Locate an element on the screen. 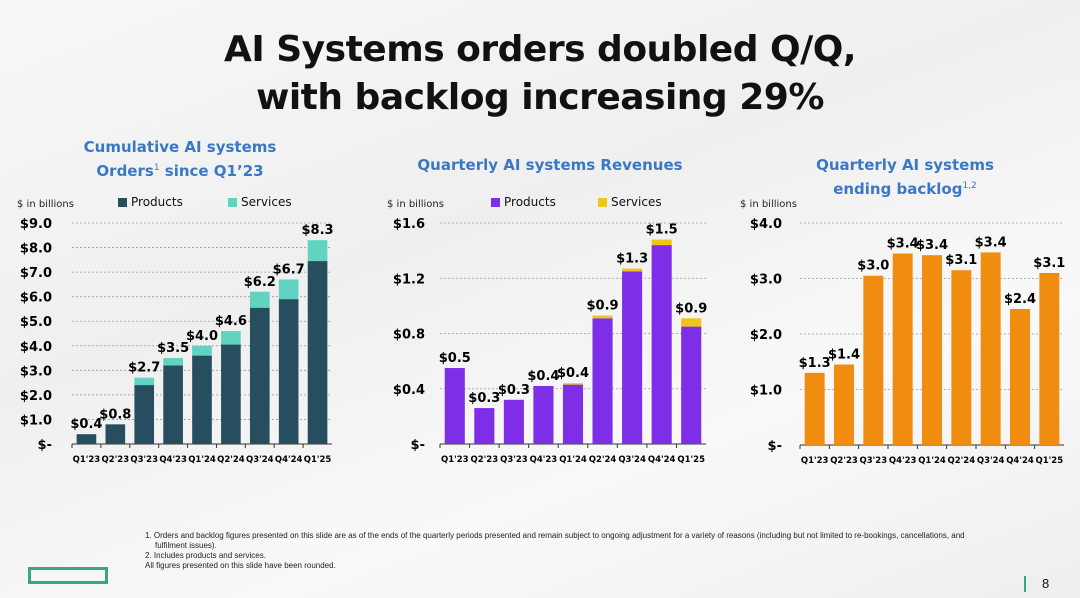 This screenshot has height=598, width=1080. chart2-xtick-label: Q4'23 is located at coordinates (544, 460).